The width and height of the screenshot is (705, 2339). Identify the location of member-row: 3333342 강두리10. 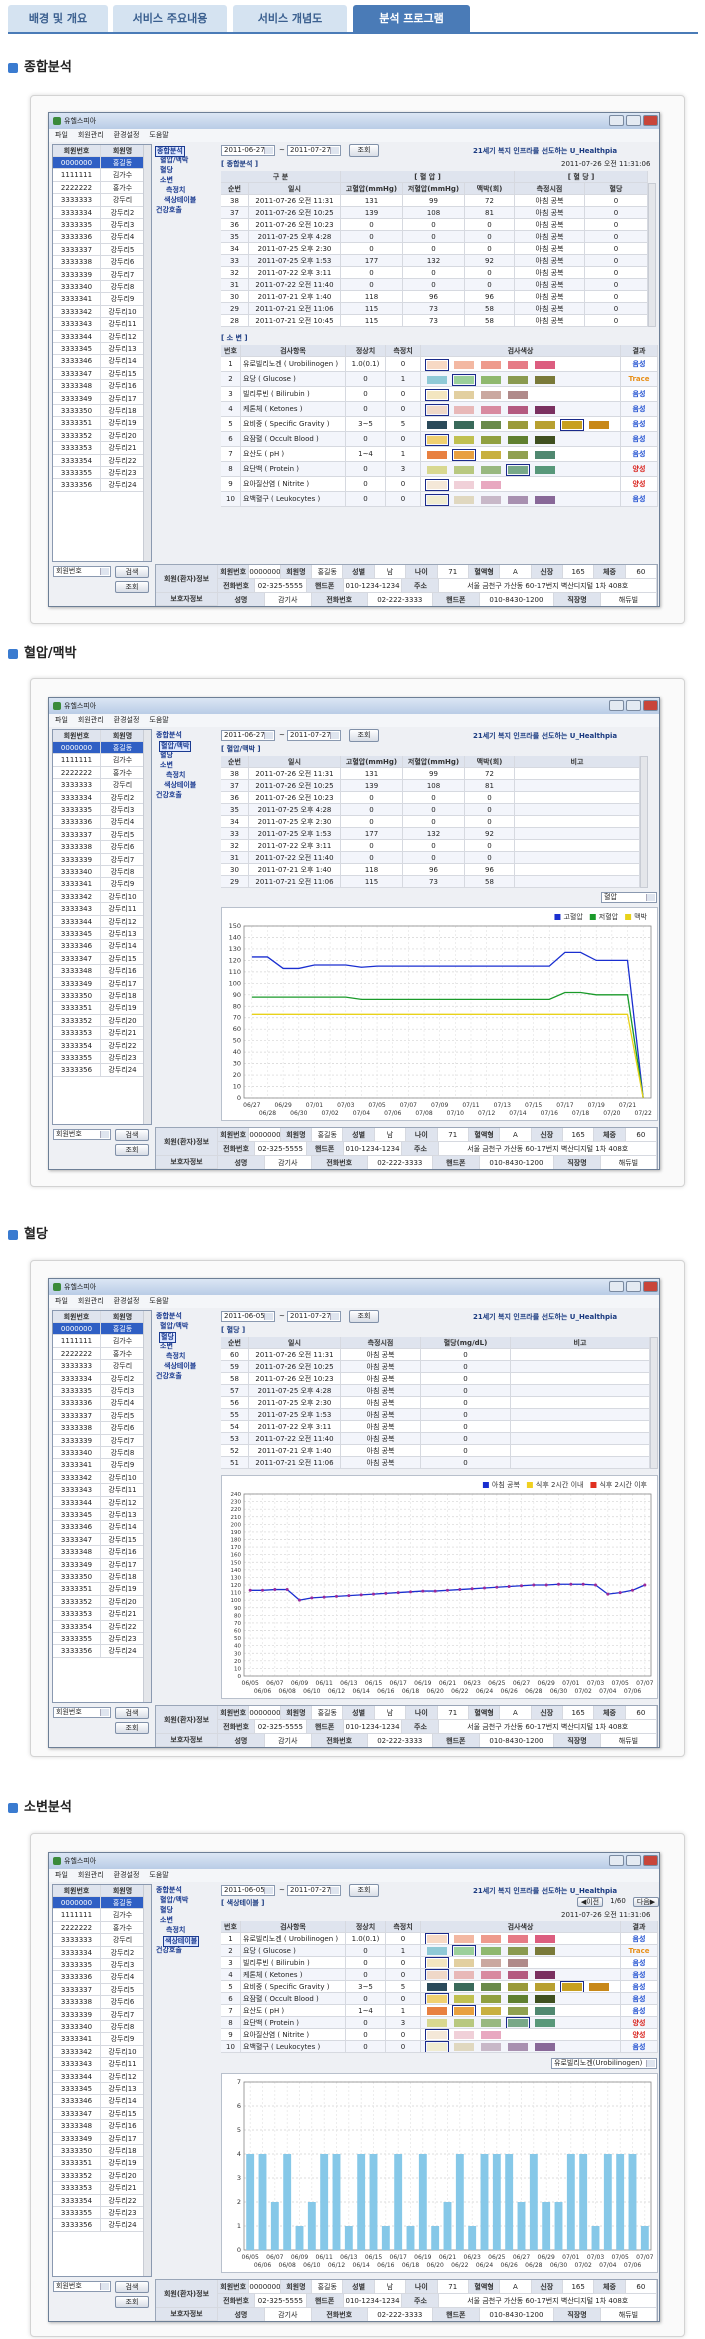
(99, 1478).